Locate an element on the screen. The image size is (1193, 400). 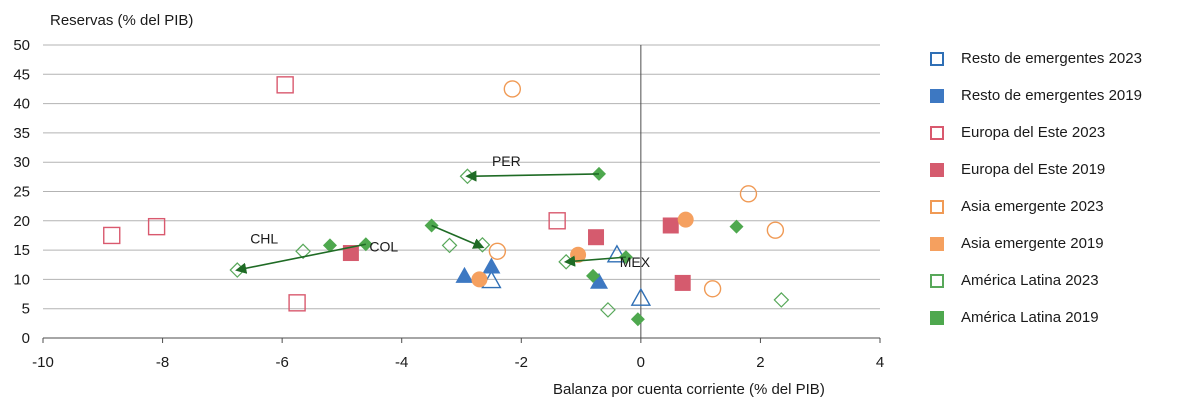
y-tick-label: 40 is located at coordinates (21, 104).